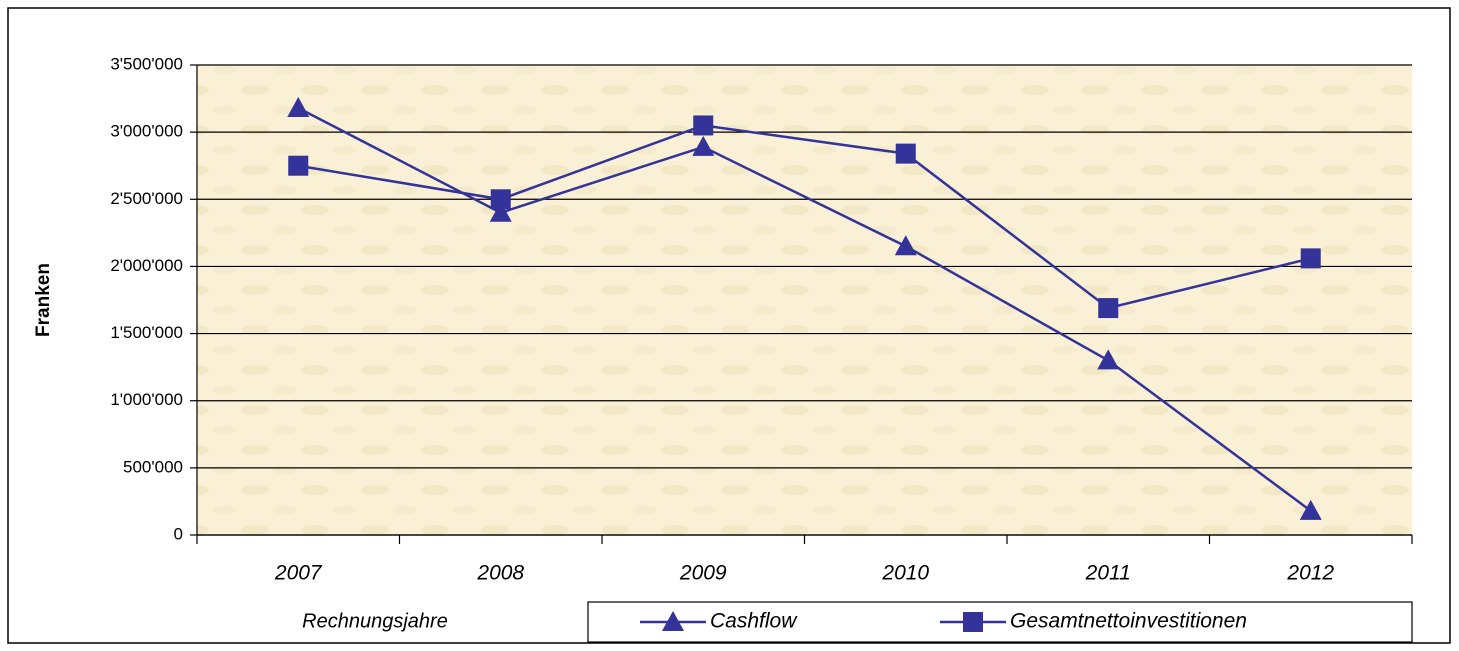 This screenshot has width=1459, height=651. What do you see at coordinates (298, 573) in the screenshot?
I see `x-tick-label: 2007` at bounding box center [298, 573].